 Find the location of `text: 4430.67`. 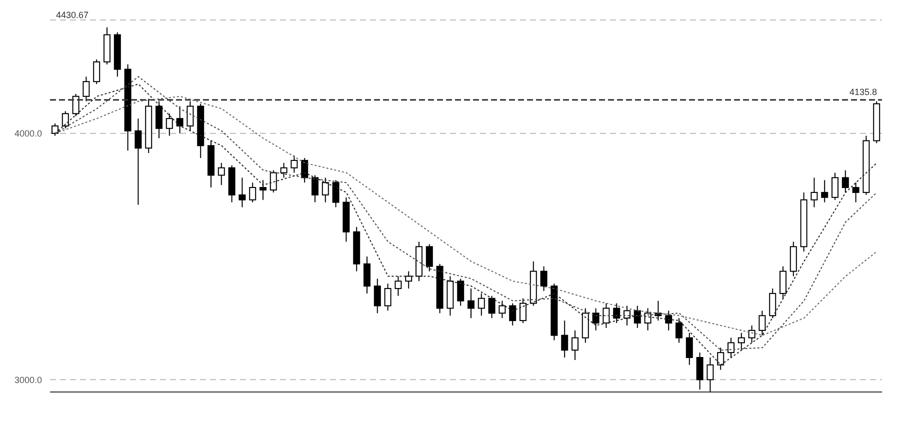

text: 4430.67 is located at coordinates (72, 15).